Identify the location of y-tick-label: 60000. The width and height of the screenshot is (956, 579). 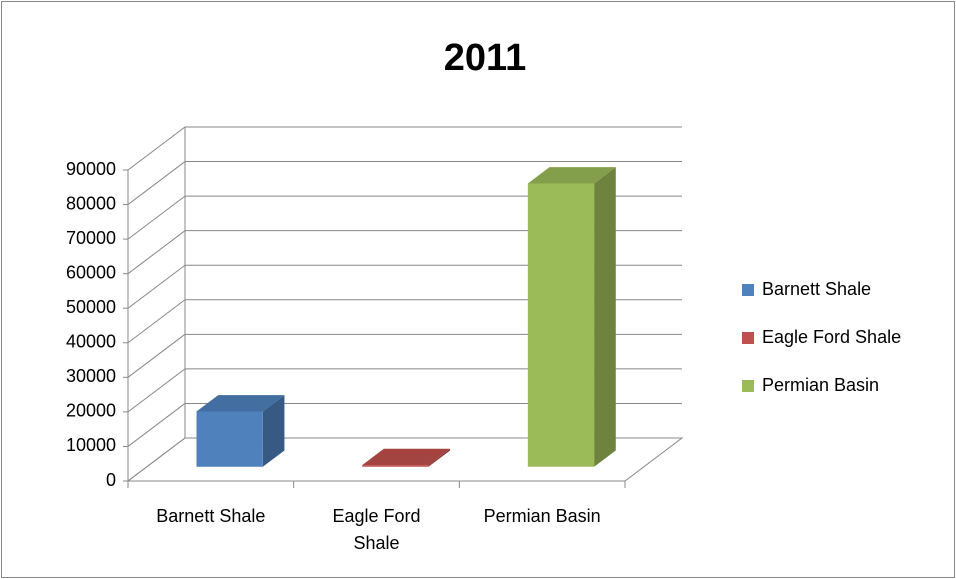
(91, 272).